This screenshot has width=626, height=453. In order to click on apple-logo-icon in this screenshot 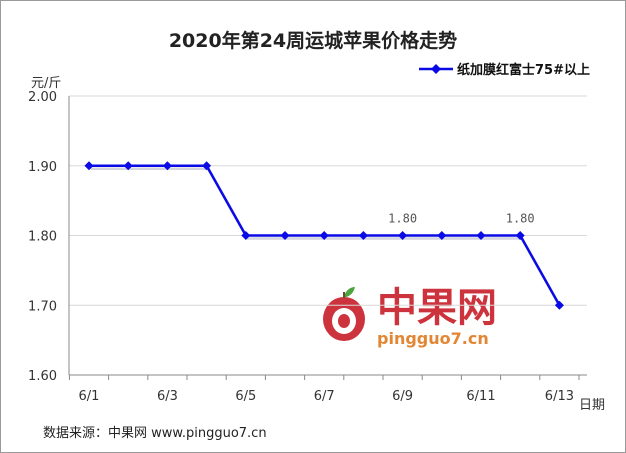, I will do `click(344, 314)`.